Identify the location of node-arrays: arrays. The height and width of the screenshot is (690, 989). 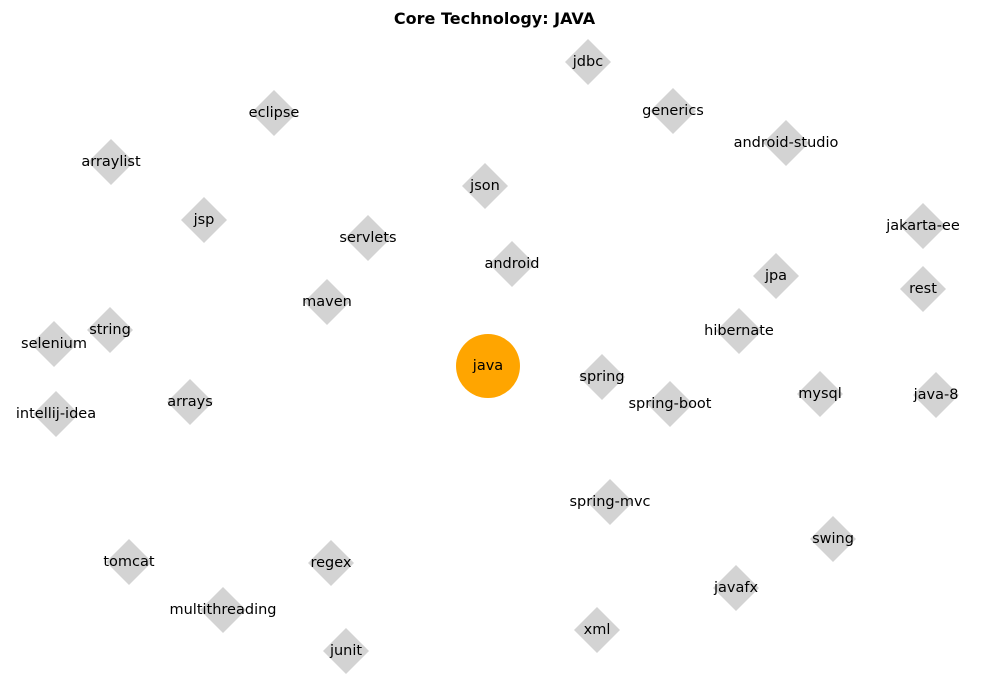
(190, 402).